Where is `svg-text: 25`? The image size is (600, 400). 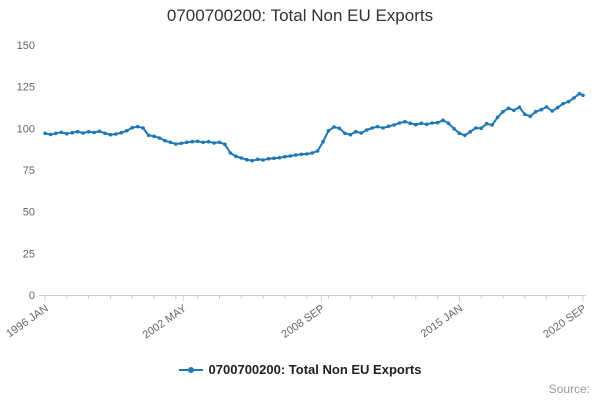
svg-text: 25 is located at coordinates (29, 254).